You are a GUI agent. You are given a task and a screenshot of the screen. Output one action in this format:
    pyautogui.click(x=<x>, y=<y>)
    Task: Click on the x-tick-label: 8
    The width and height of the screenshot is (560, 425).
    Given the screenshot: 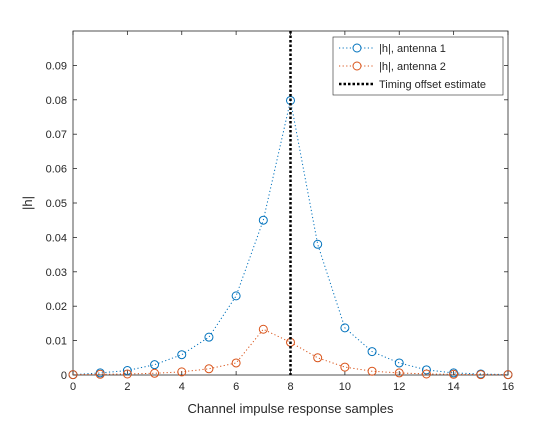 What is the action you would take?
    pyautogui.click(x=290, y=387)
    